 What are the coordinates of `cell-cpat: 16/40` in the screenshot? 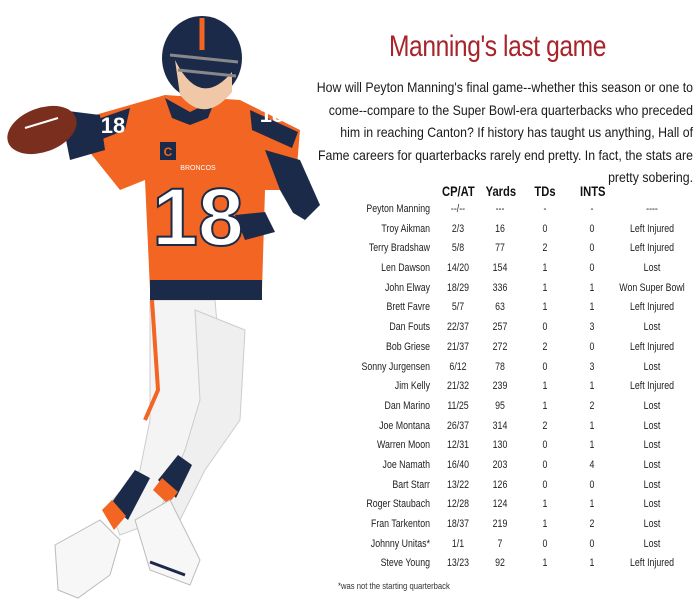 It's located at (458, 464).